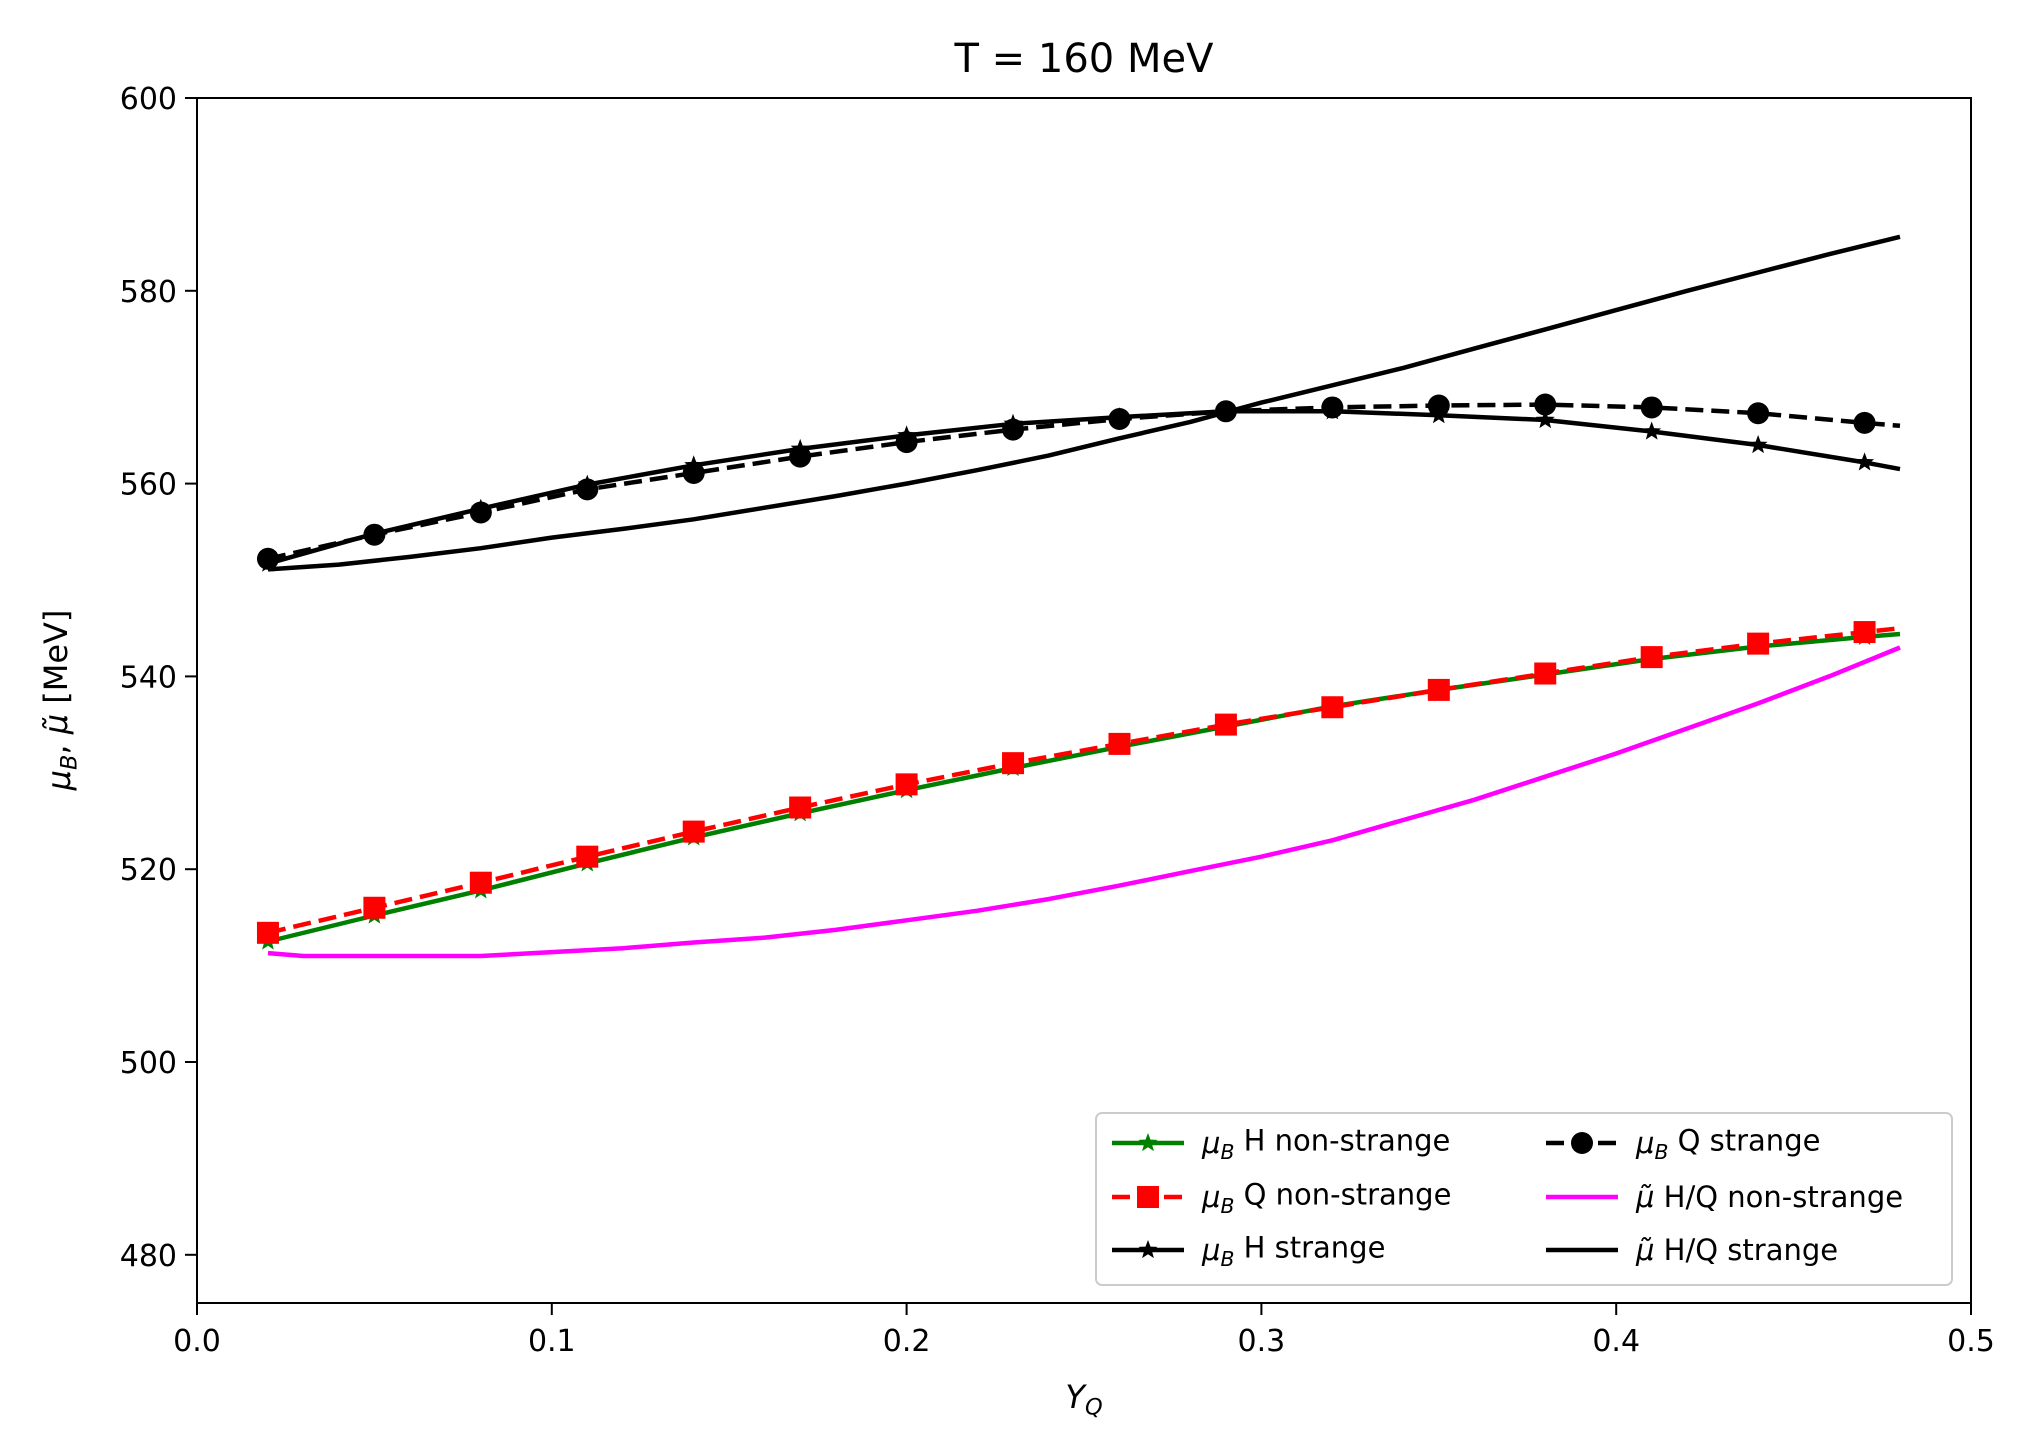  I want to click on legend-label: μB​ H strange, so click(1293, 1250).